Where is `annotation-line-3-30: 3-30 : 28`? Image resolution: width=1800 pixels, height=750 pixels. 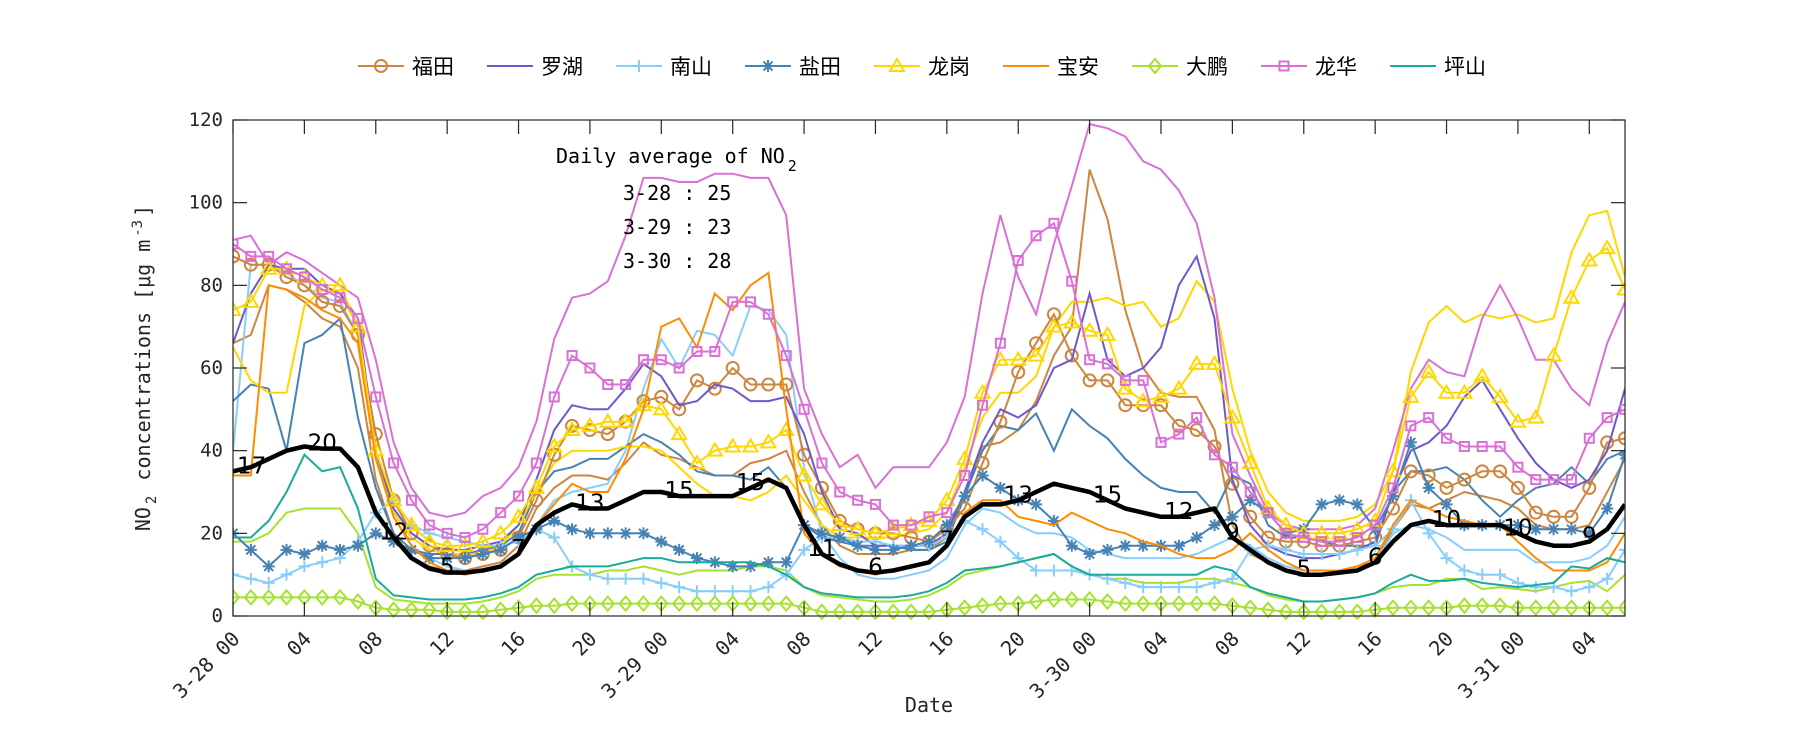
annotation-line-3-30: 3-30 : 28 is located at coordinates (677, 261).